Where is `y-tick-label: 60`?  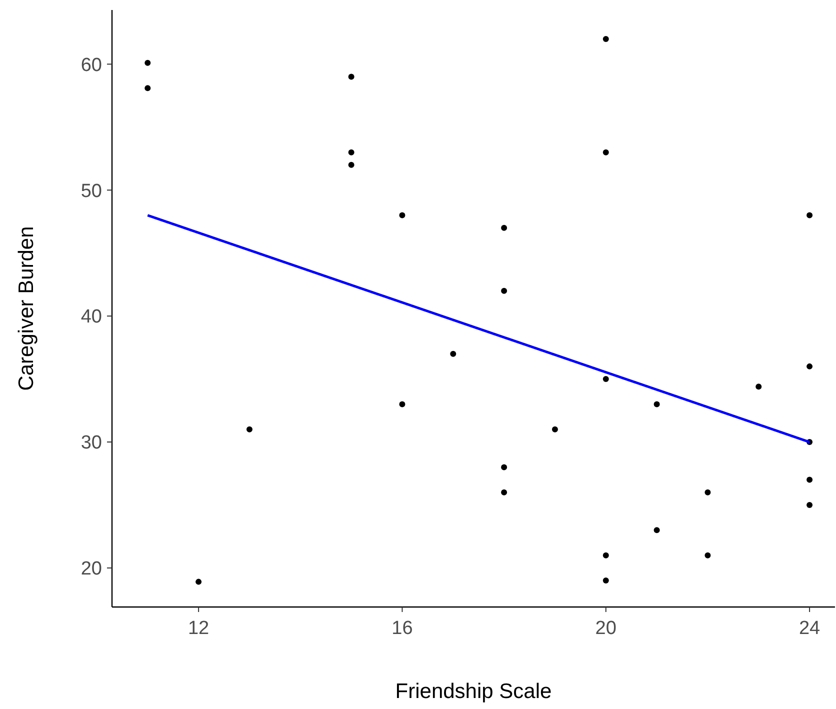
y-tick-label: 60 is located at coordinates (91, 65).